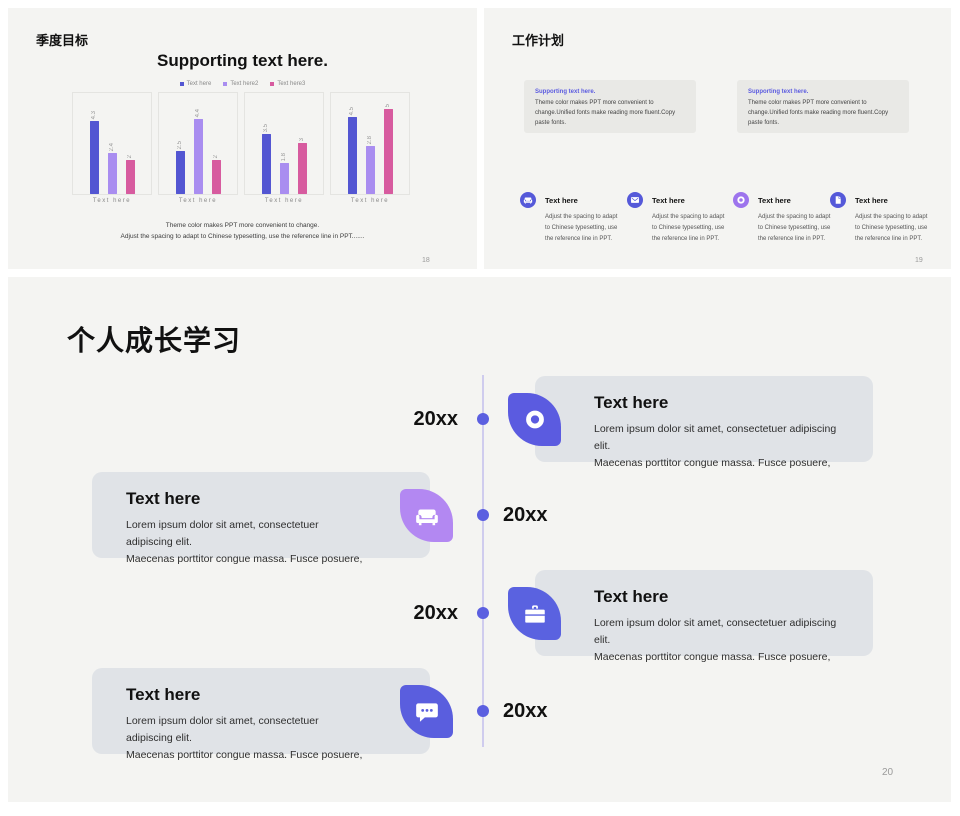  I want to click on bar-value-label: 4.5, so click(352, 110).